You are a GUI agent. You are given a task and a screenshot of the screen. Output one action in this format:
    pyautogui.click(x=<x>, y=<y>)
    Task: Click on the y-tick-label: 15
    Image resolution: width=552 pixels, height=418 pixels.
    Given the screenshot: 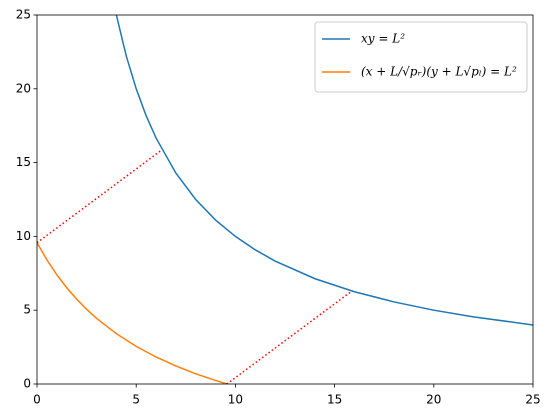 What is the action you would take?
    pyautogui.click(x=23, y=162)
    